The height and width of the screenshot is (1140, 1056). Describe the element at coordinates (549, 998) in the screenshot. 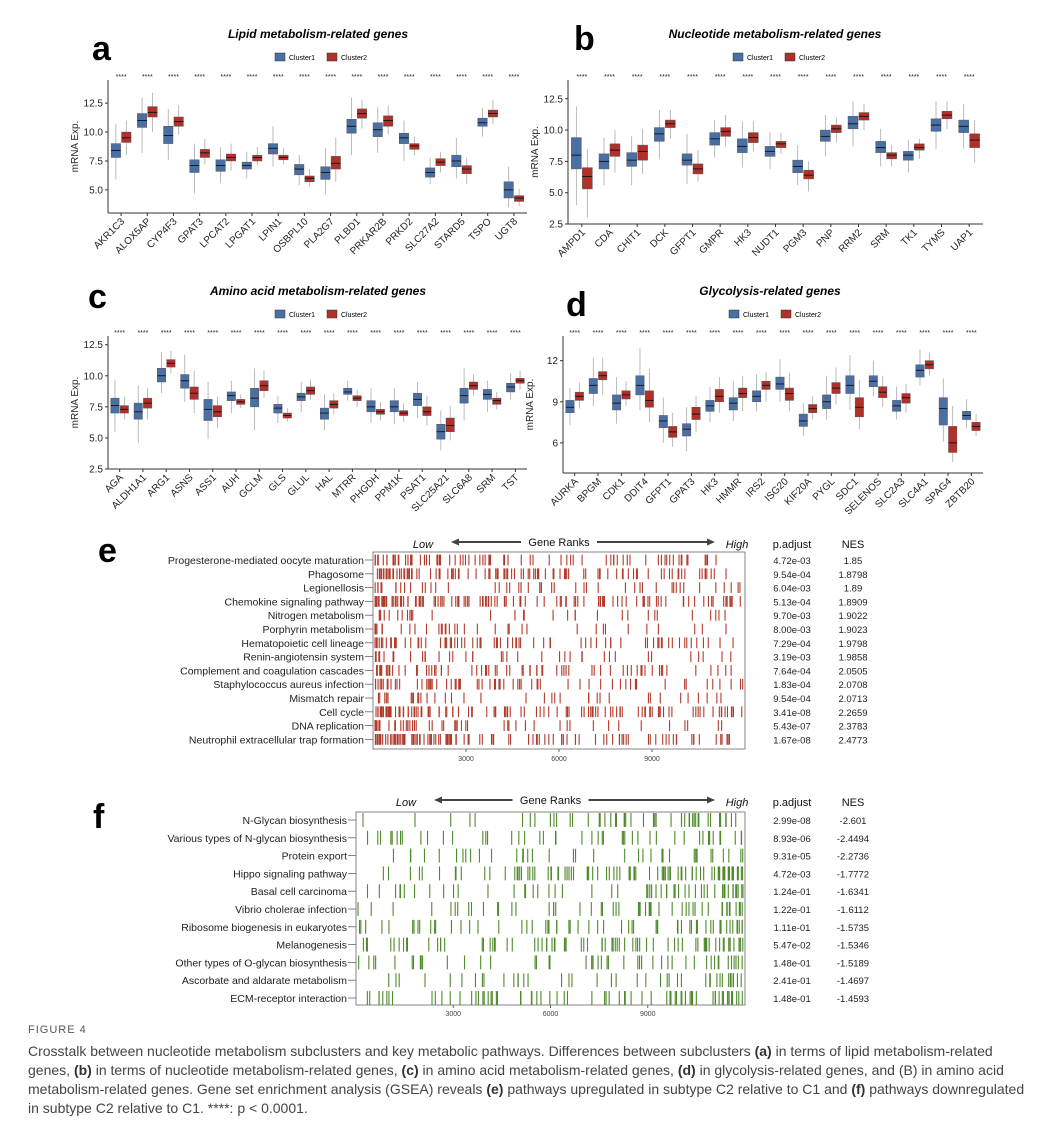

I see `pathway-row: ECM-receptor interaction 1.48e-01 -1.4593` at that location.